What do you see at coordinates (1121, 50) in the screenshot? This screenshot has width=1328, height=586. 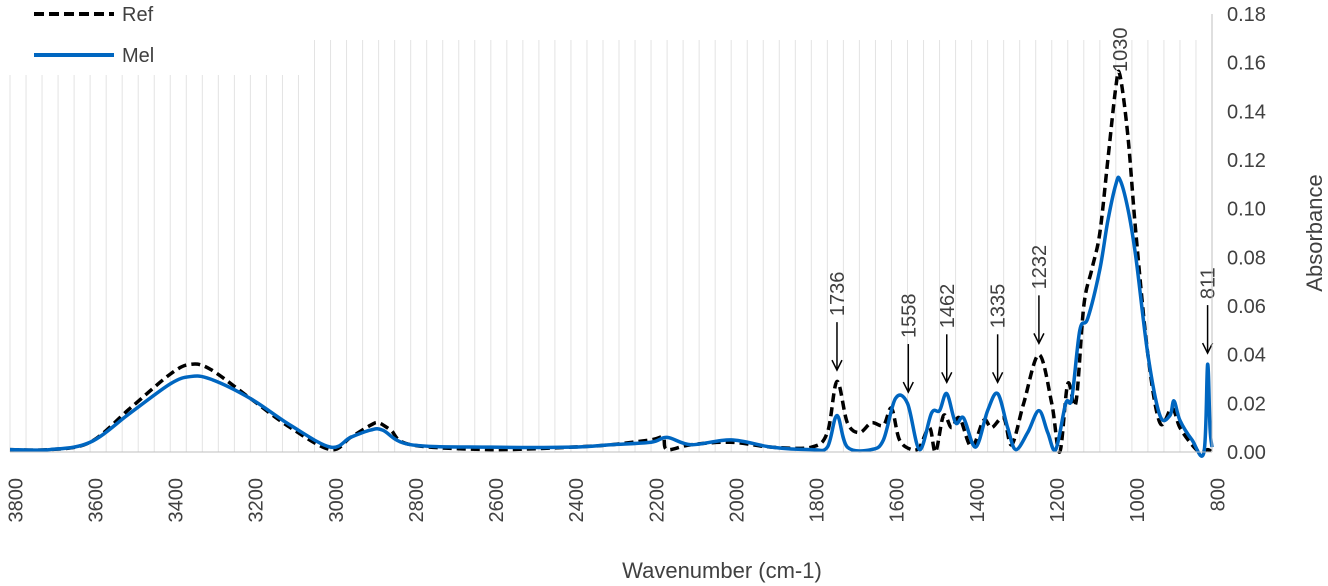 I see `peak-label: 1030` at bounding box center [1121, 50].